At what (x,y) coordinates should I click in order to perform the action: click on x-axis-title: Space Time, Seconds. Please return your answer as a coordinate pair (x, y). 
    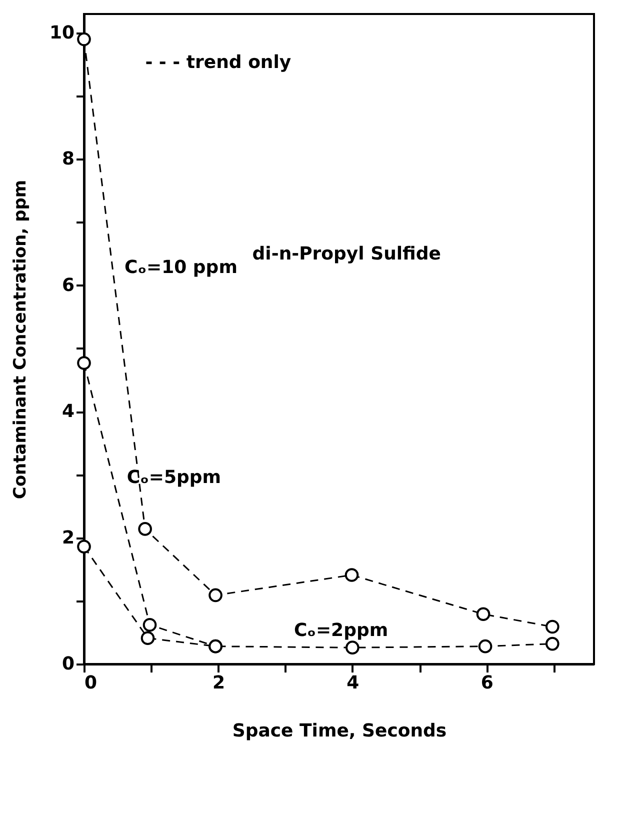
    Looking at the image, I should click on (339, 731).